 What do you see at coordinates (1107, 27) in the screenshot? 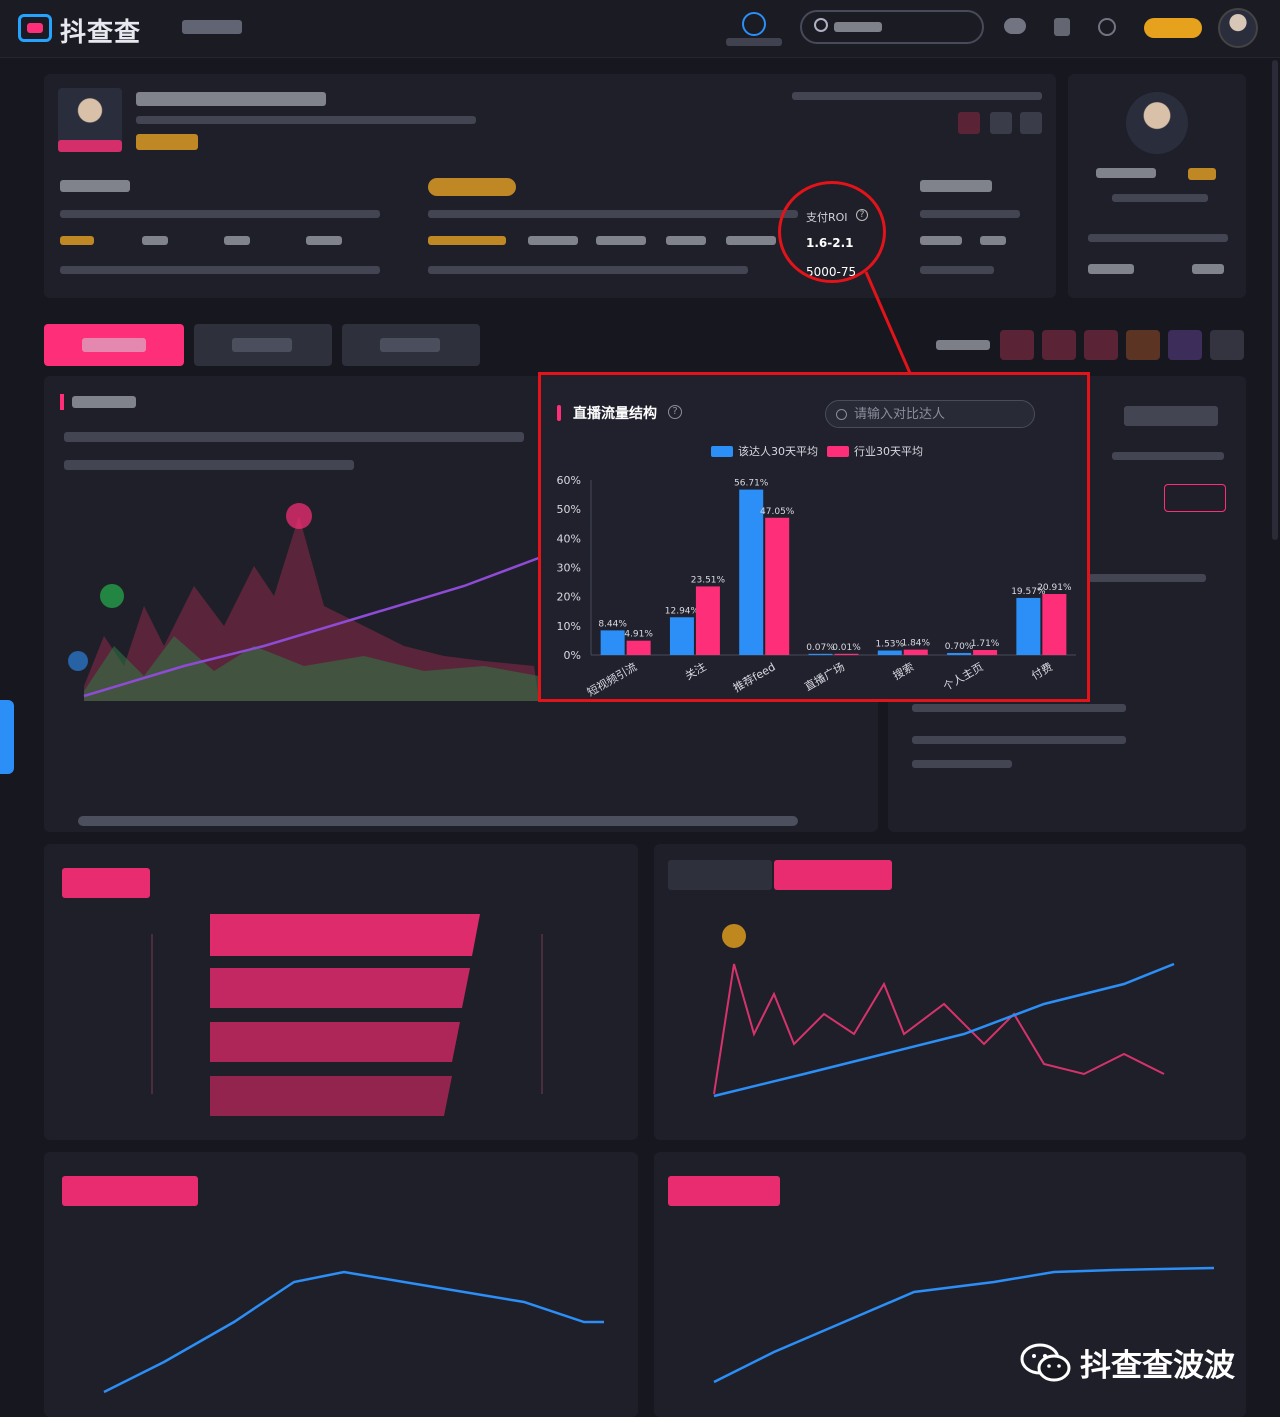
I see `headset-icon` at bounding box center [1107, 27].